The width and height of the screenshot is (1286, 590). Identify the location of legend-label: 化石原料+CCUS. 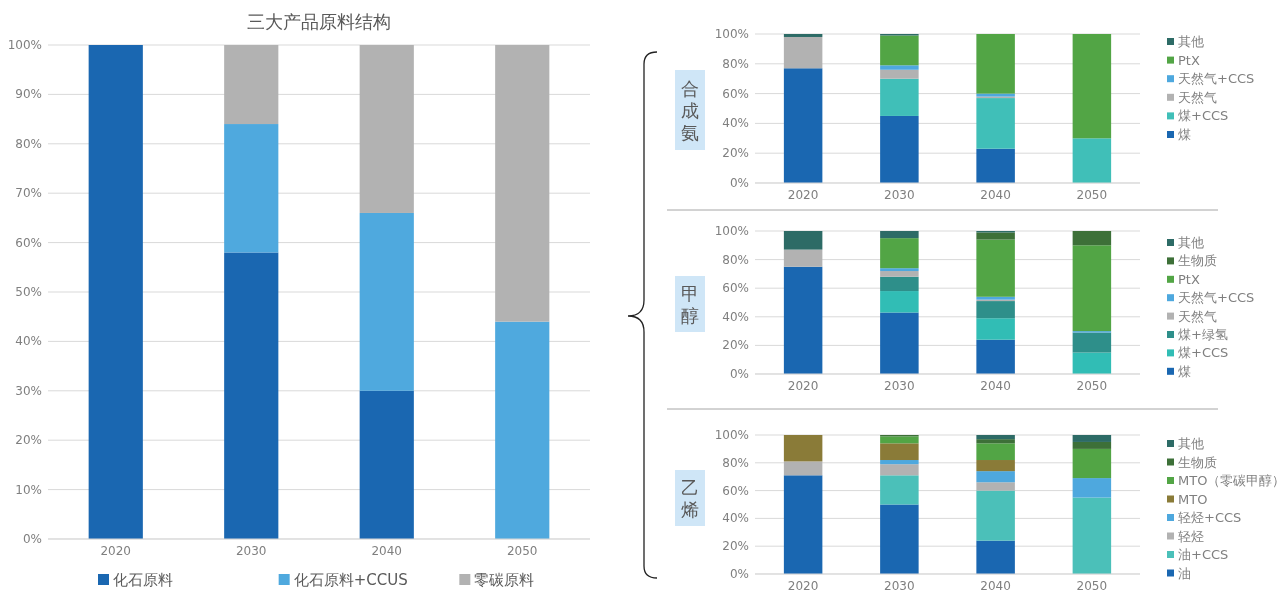
(350, 580).